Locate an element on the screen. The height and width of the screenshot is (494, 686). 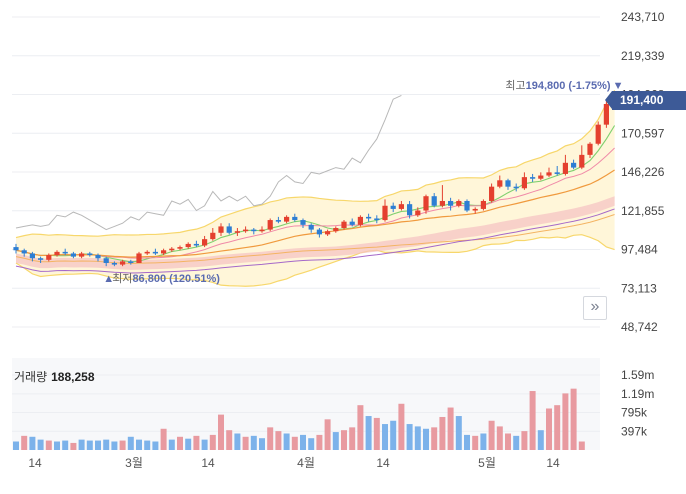
ma60-line is located at coordinates (315, 239).